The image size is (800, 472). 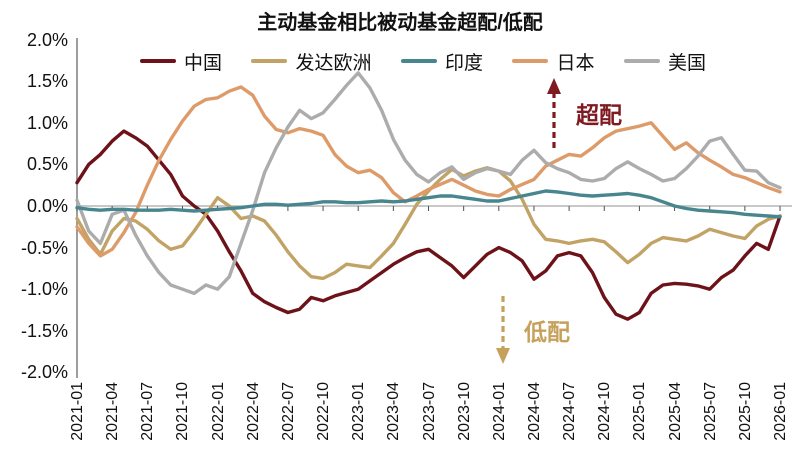 I want to click on underweight-arrow-head, so click(x=503, y=356).